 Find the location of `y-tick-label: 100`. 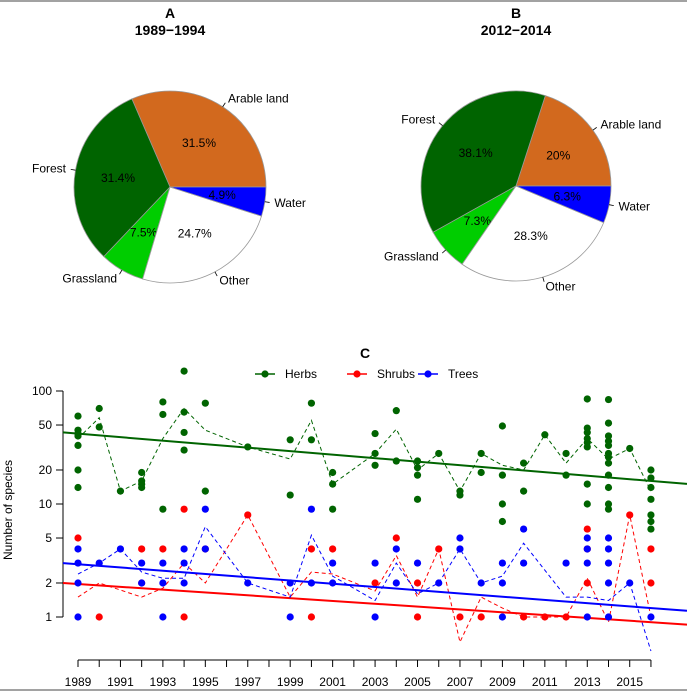

y-tick-label: 100 is located at coordinates (42, 391).